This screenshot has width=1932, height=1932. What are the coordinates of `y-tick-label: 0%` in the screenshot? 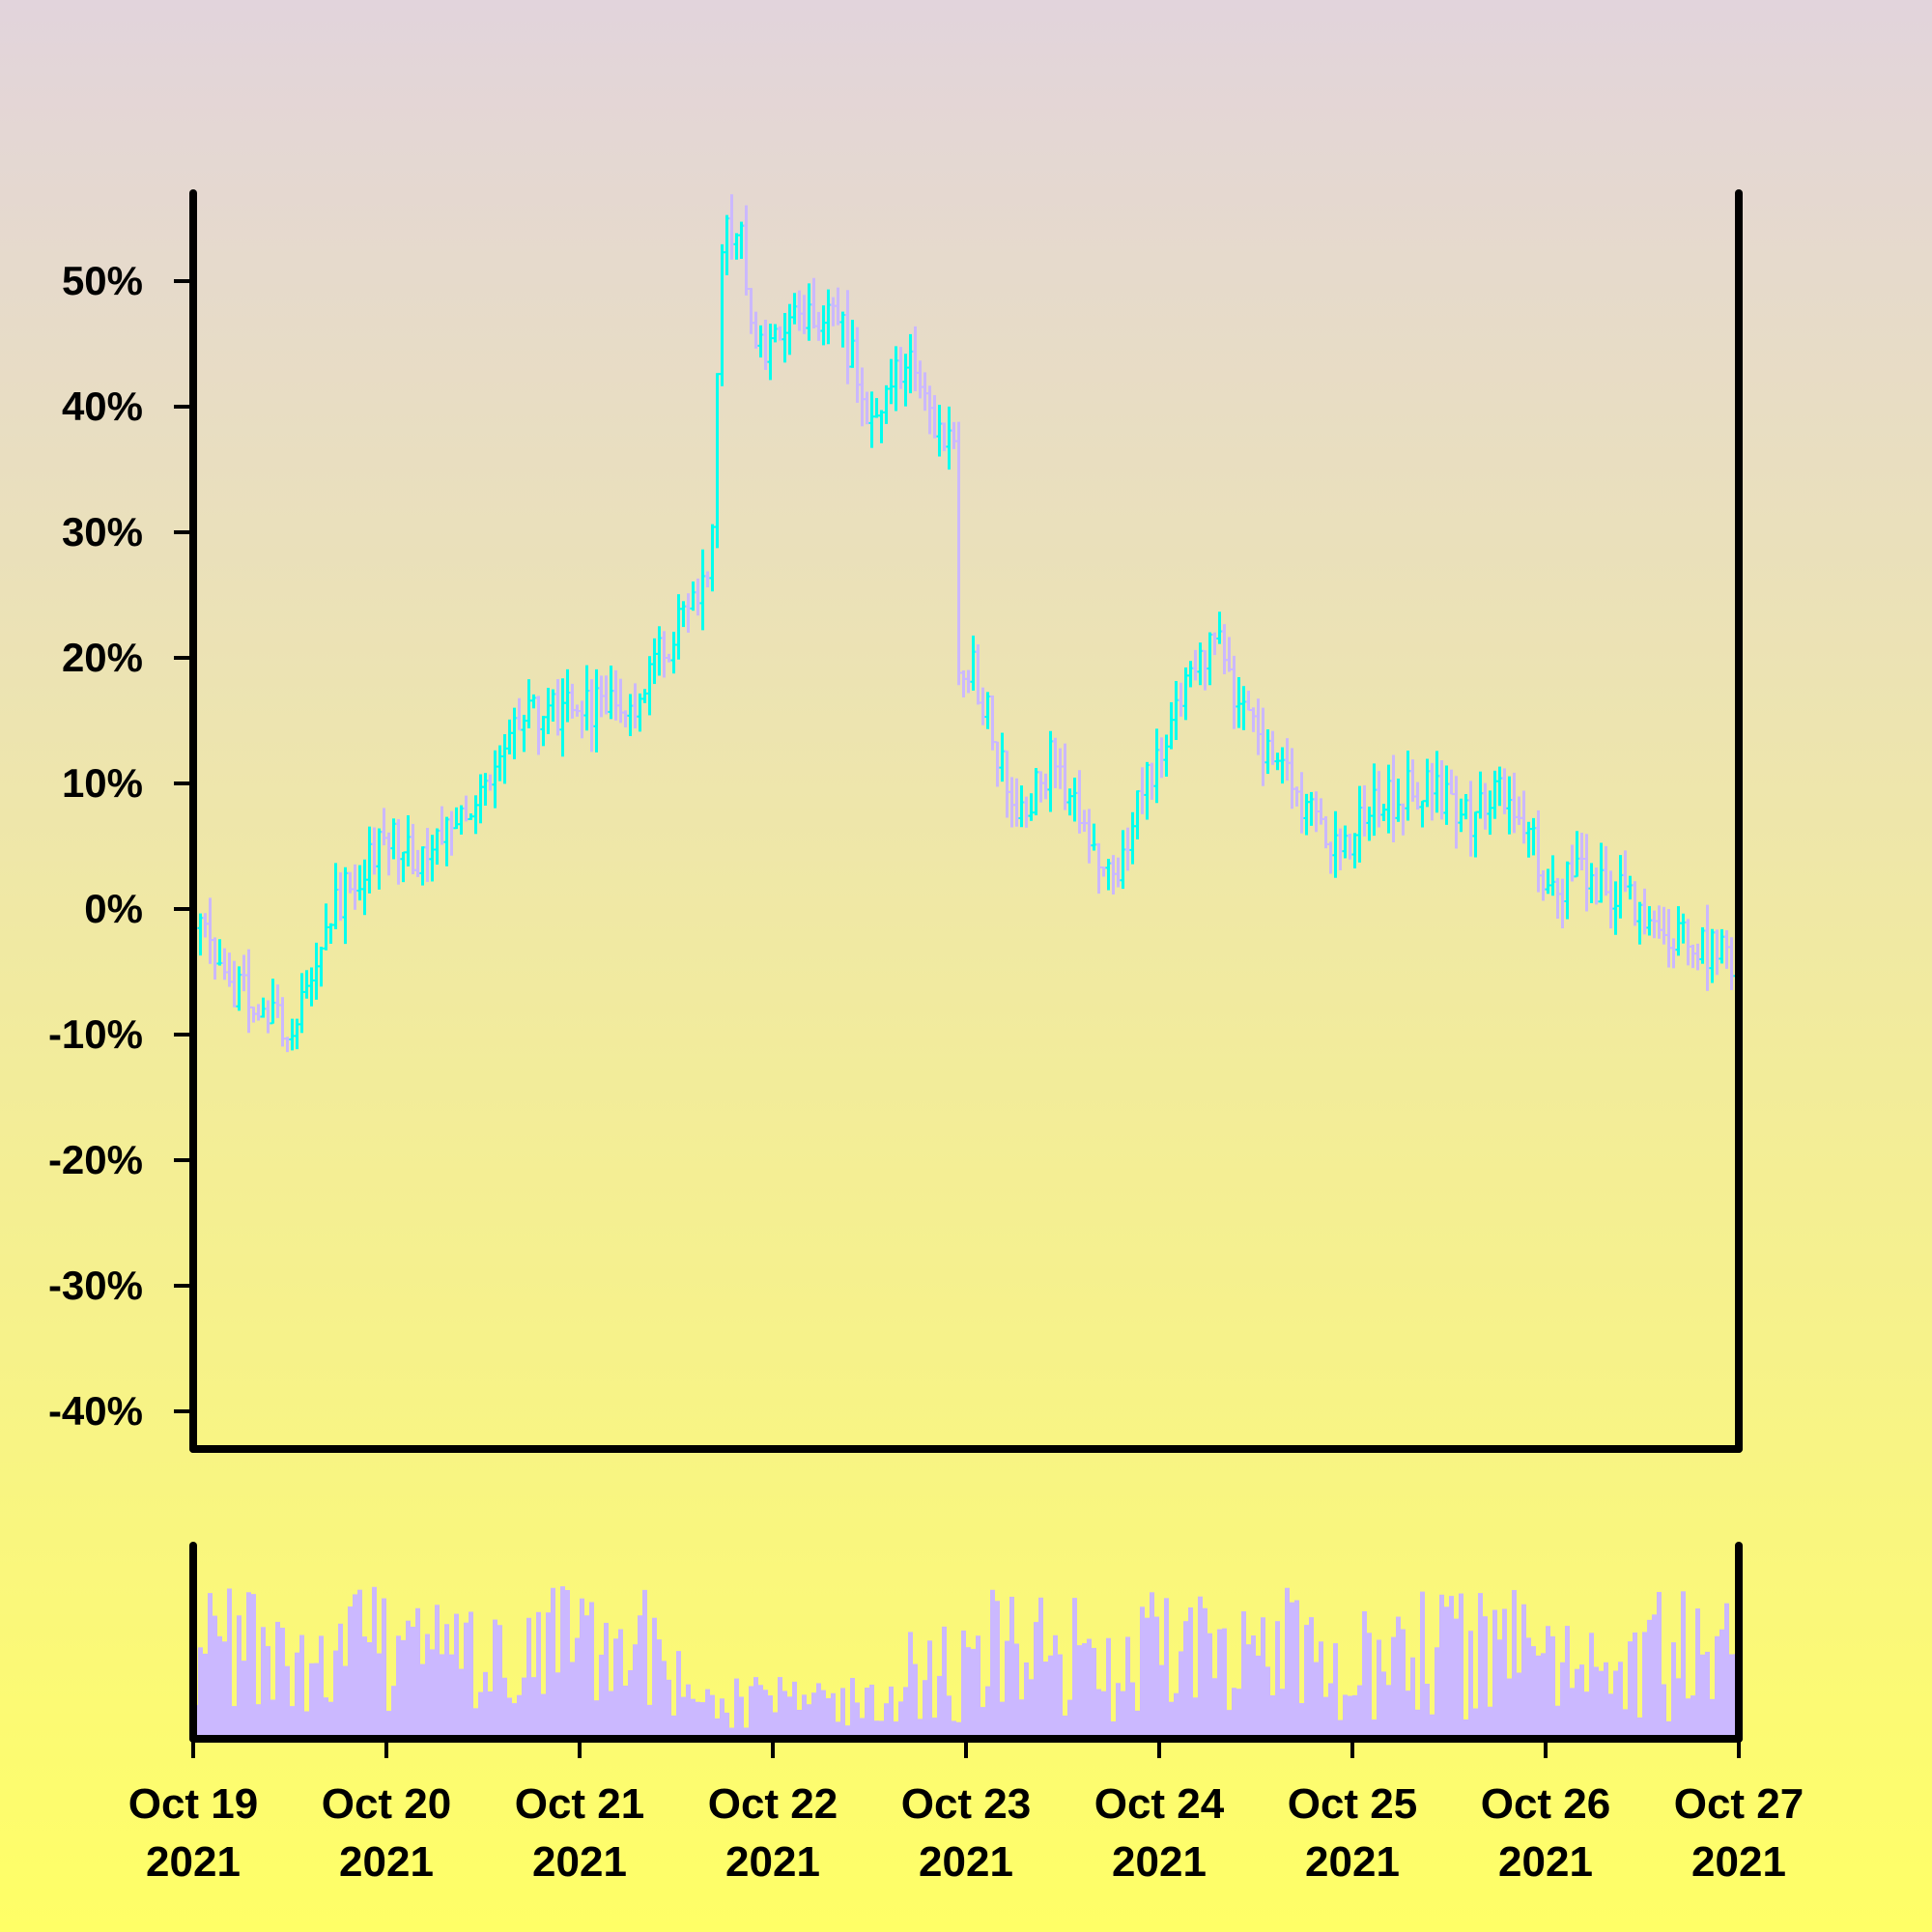 It's located at (113, 908).